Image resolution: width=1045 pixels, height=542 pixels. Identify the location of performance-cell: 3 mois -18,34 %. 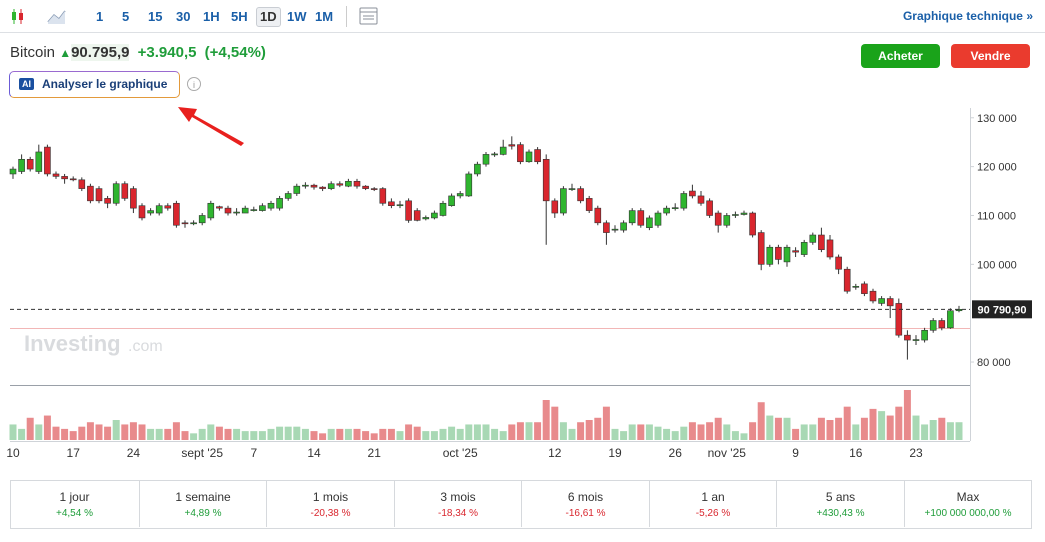
(457, 504).